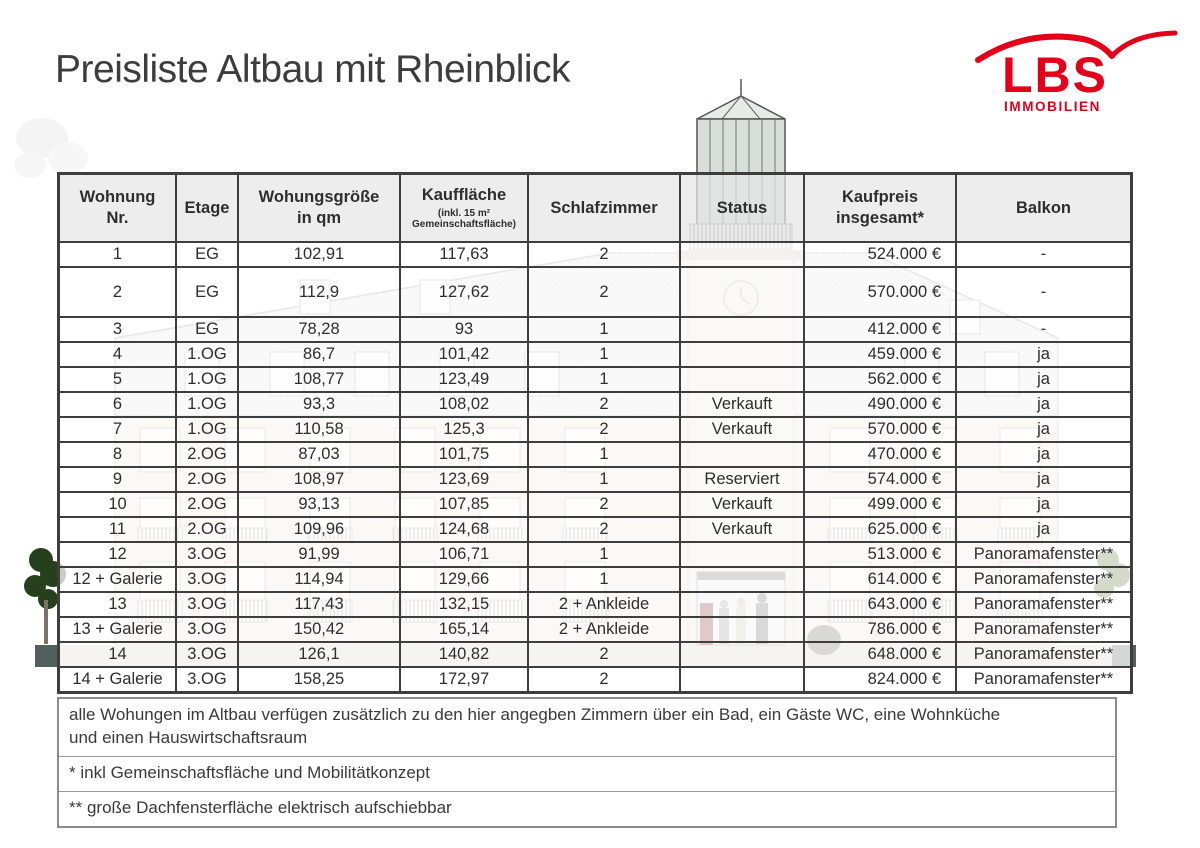 The width and height of the screenshot is (1200, 848). I want to click on column-header-0: Wohnung Nr., so click(117, 207).